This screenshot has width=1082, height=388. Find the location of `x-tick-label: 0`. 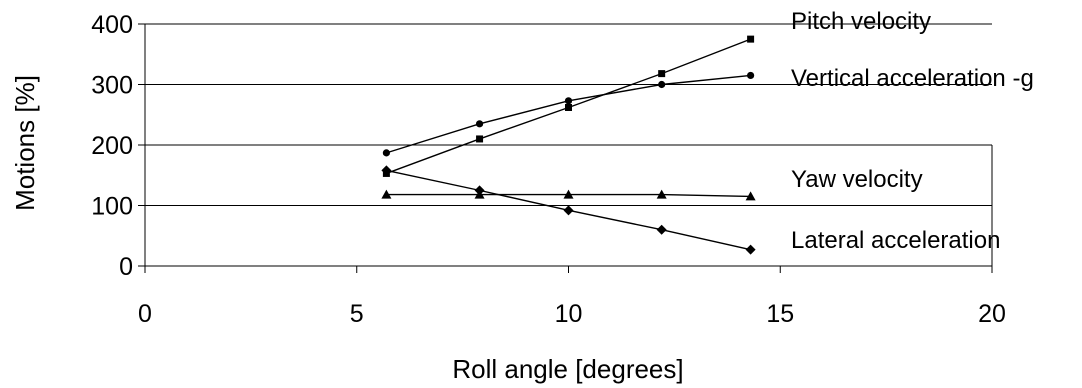

x-tick-label: 0 is located at coordinates (145, 314).